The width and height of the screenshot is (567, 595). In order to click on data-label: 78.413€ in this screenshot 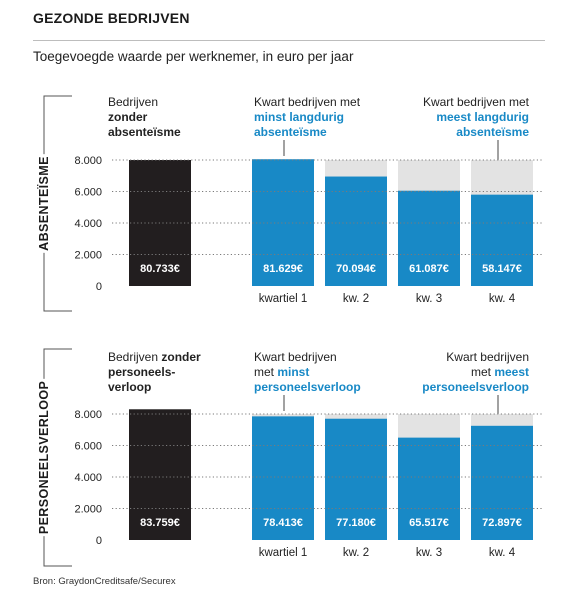, I will do `click(283, 523)`.